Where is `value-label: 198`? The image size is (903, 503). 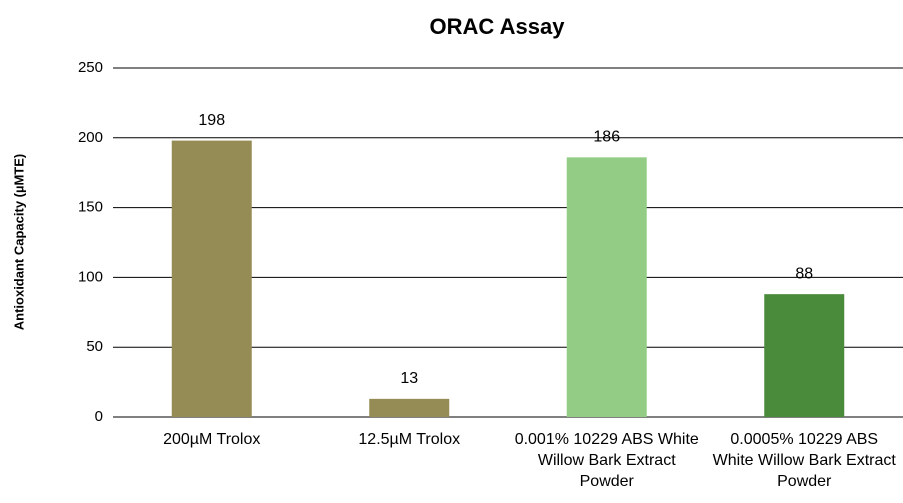
value-label: 198 is located at coordinates (211, 120).